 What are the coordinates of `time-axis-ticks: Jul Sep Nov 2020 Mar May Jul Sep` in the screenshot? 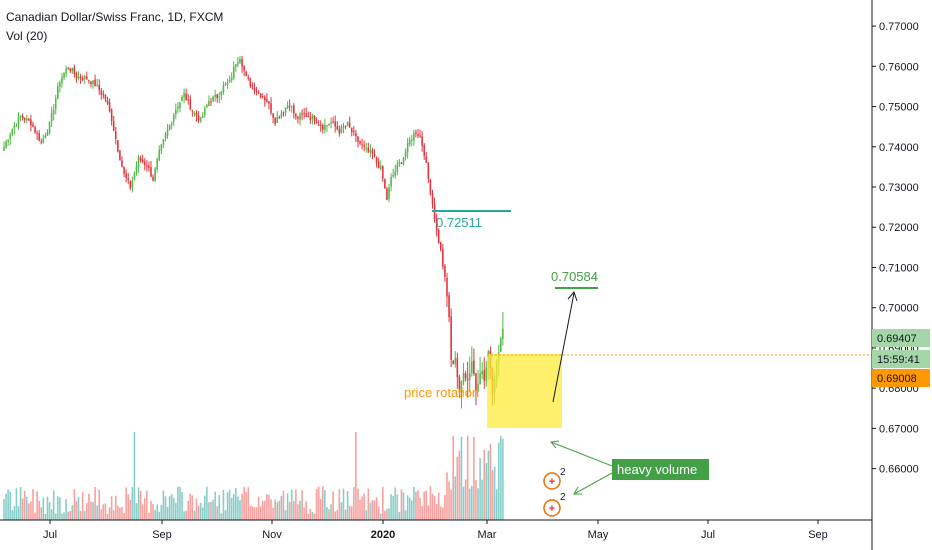 It's located at (435, 530).